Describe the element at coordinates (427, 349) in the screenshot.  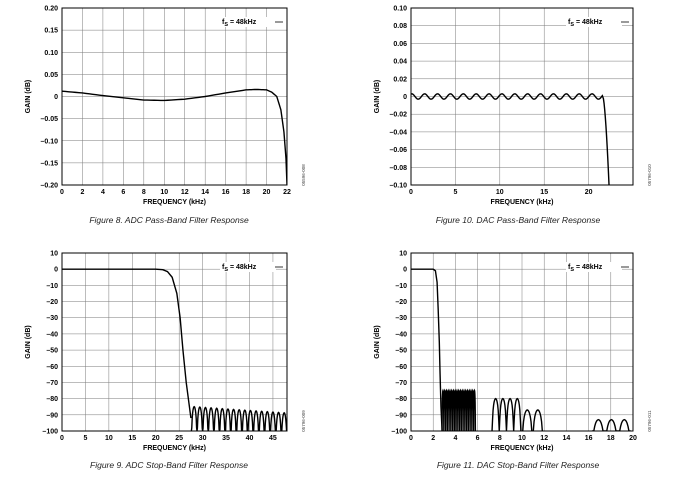
I see `passband-line` at that location.